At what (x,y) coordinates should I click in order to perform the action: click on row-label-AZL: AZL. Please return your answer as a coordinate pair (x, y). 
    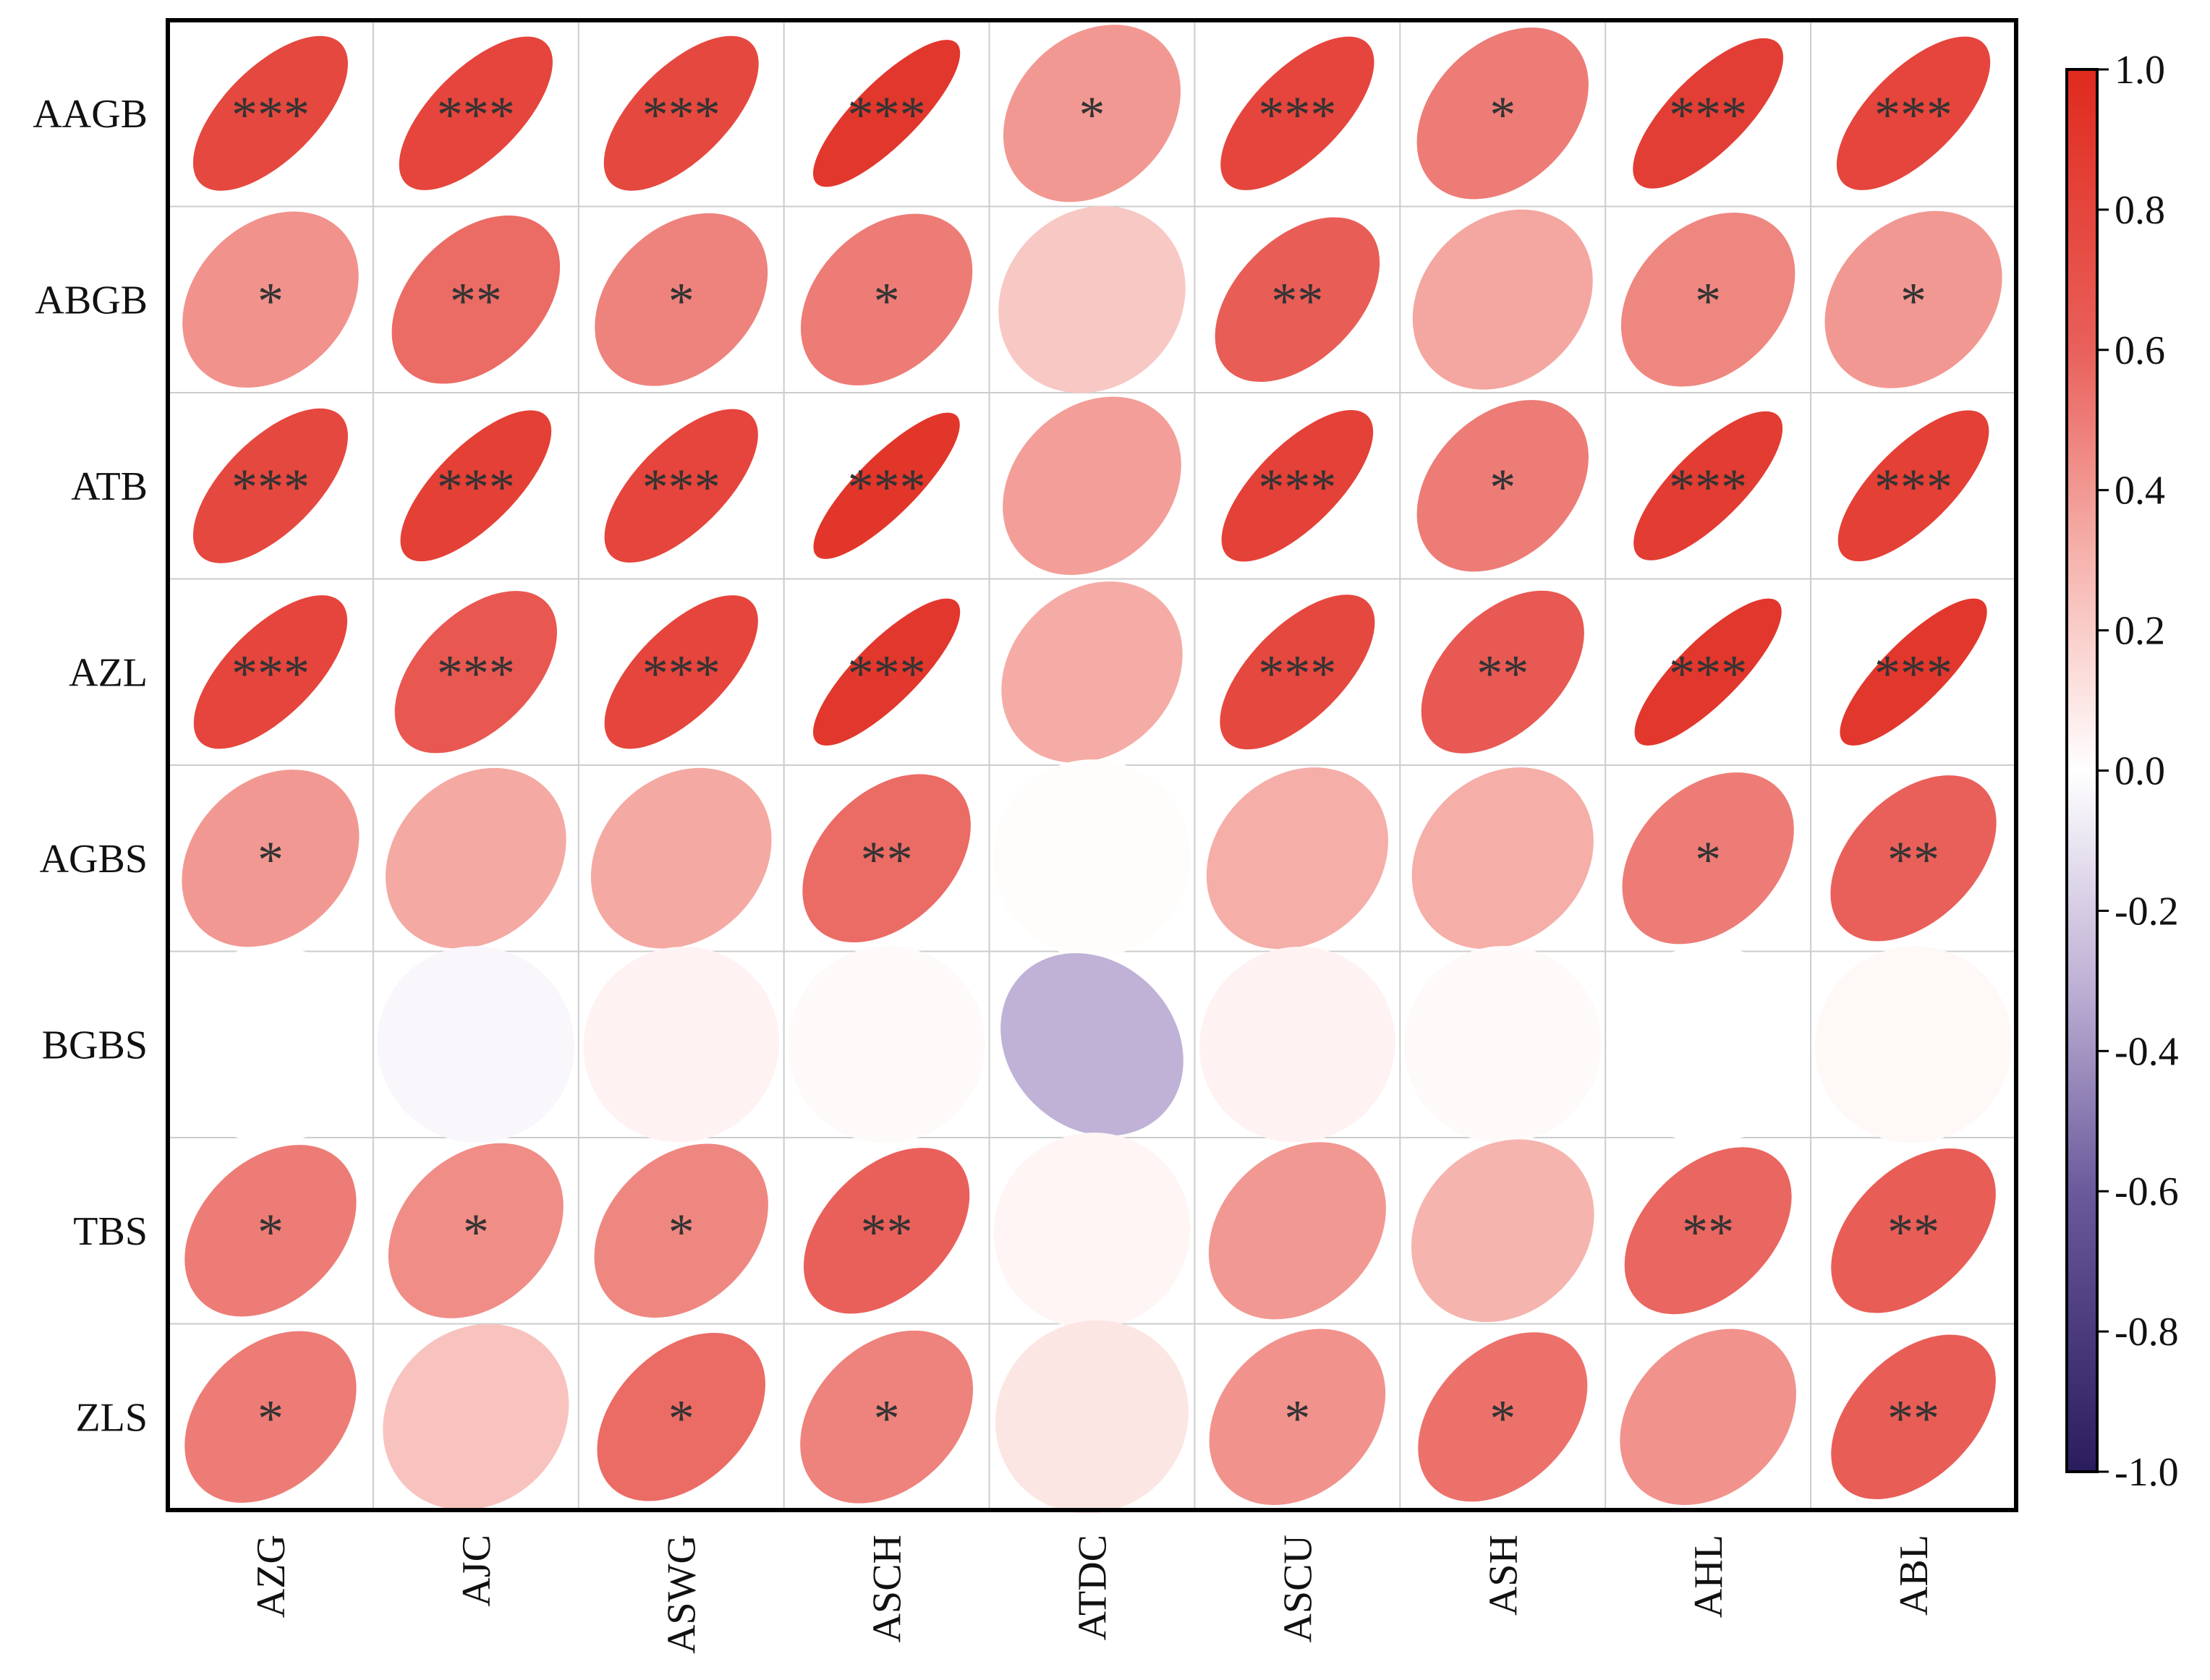
    Looking at the image, I should click on (108, 672).